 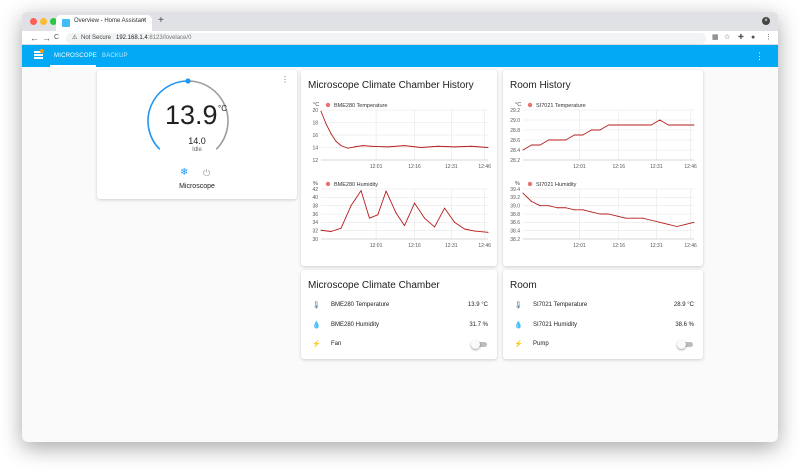 I want to click on app-header: MICROSCOPE BACKUP ⋮, so click(x=400, y=56).